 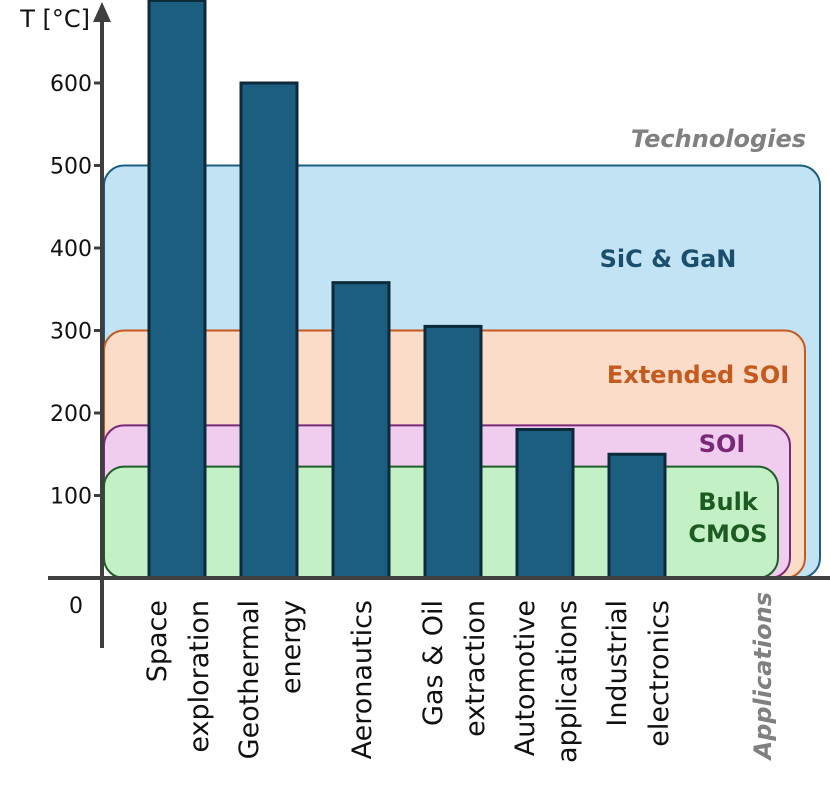 What do you see at coordinates (668, 259) in the screenshot?
I see `tech-label-sic-gan: SiC & GaN` at bounding box center [668, 259].